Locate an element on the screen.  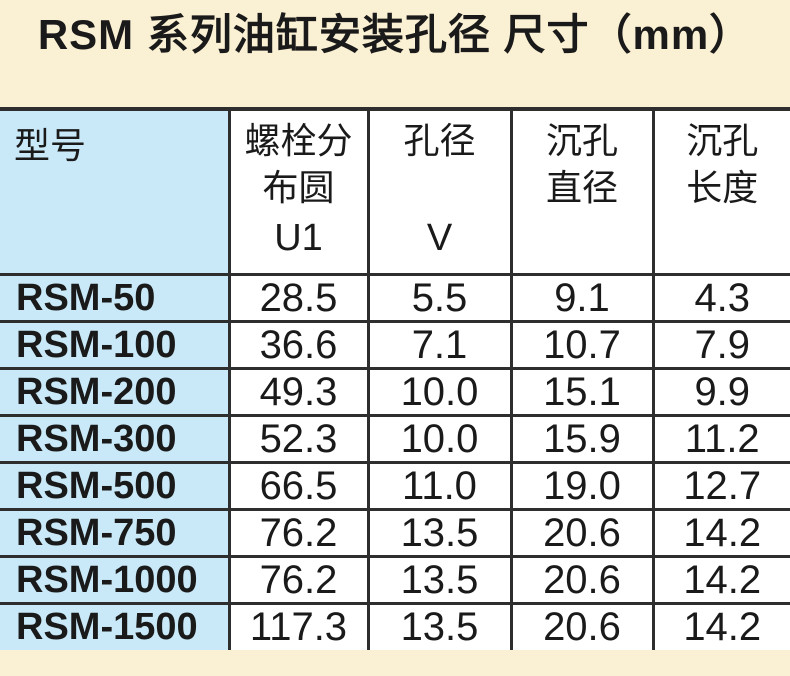
cell-hole-diameter: 5.5 is located at coordinates (439, 297).